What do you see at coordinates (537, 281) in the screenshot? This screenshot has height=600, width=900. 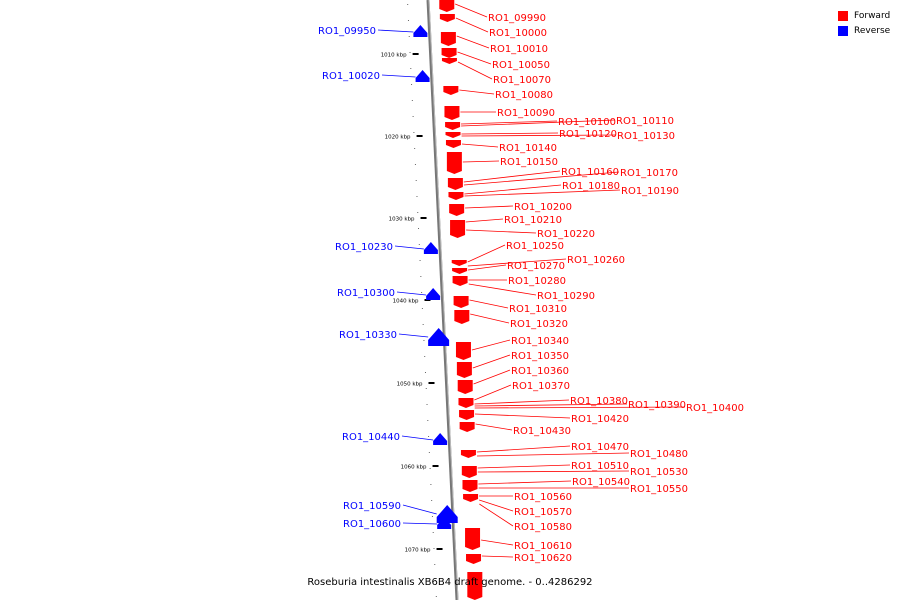 I see `forward-gene-label: RO1_10280` at bounding box center [537, 281].